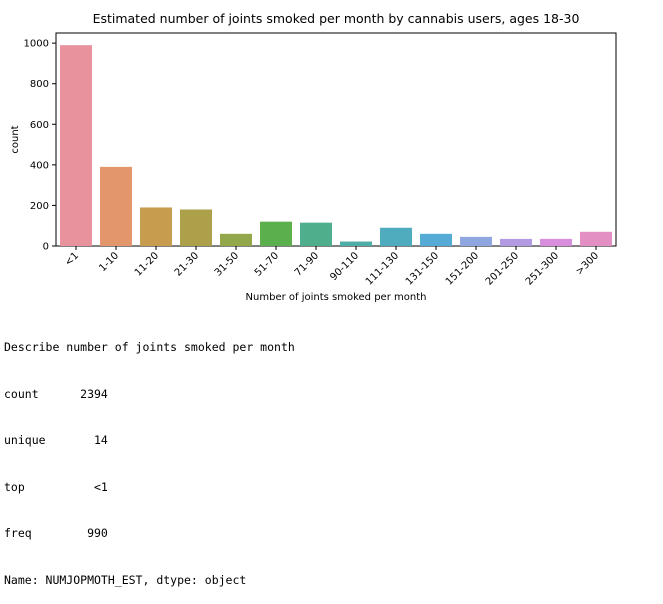  Describe the element at coordinates (39, 165) in the screenshot. I see `y-tick-label: 400` at that location.